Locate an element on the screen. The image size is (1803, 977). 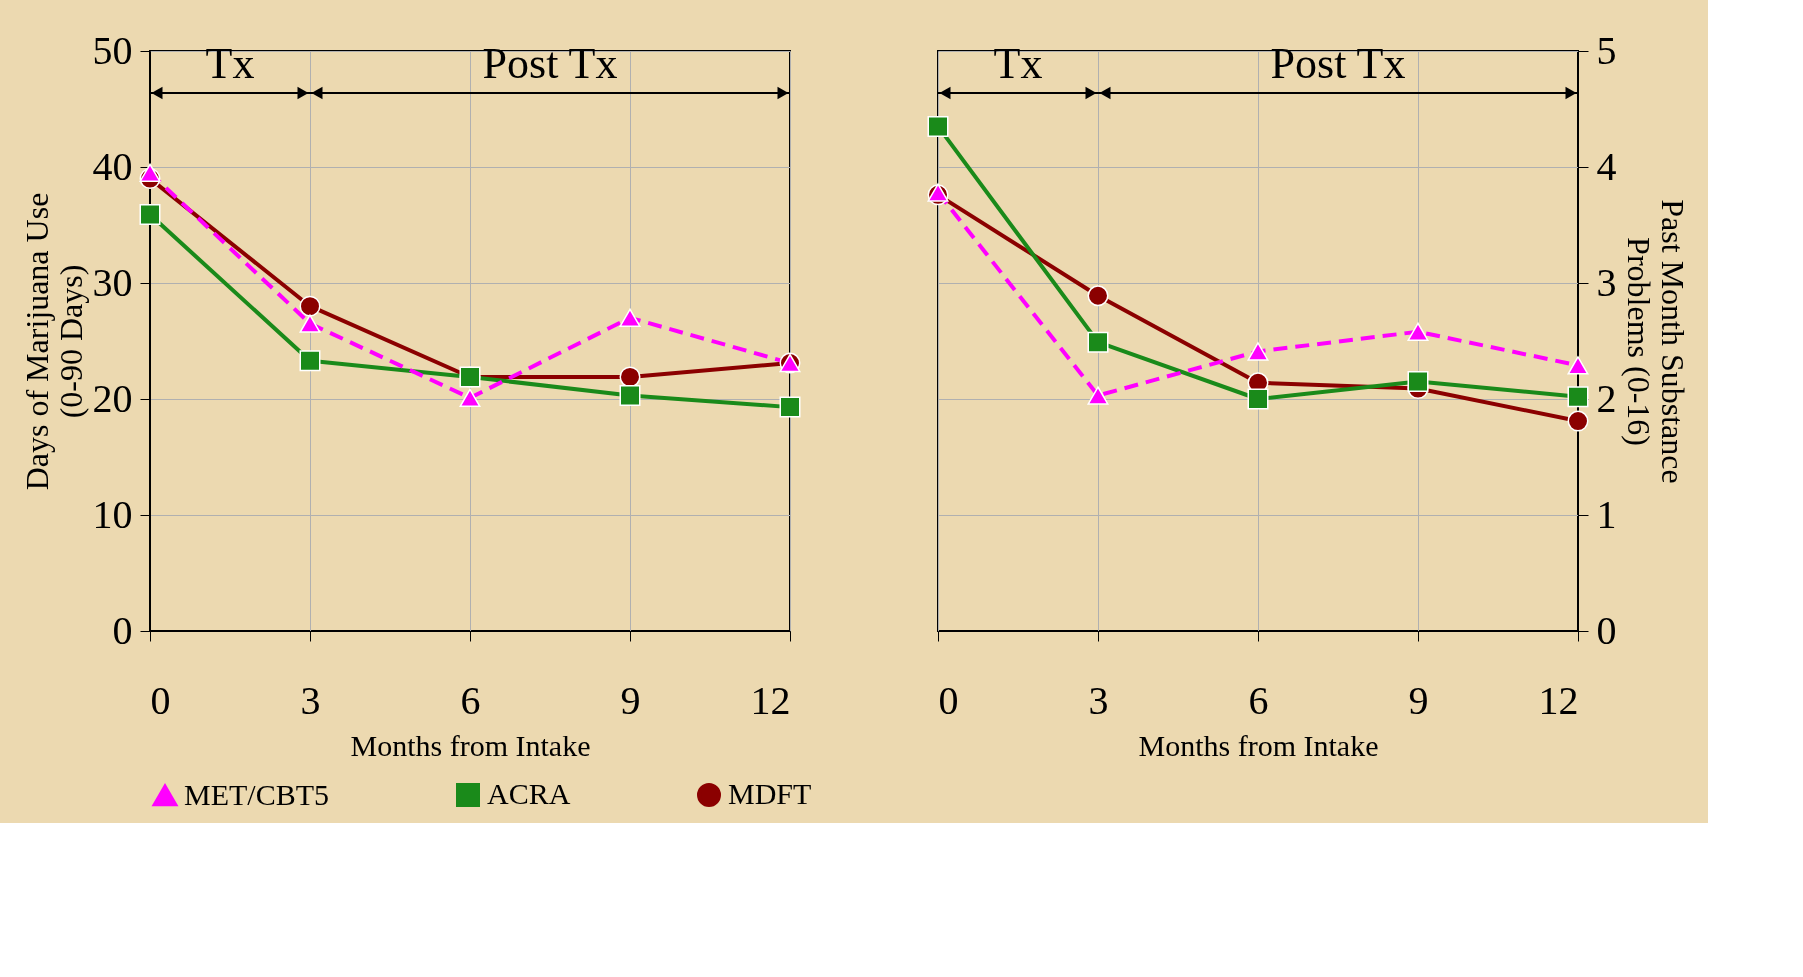
y-tick-label: 40 is located at coordinates (112, 166).